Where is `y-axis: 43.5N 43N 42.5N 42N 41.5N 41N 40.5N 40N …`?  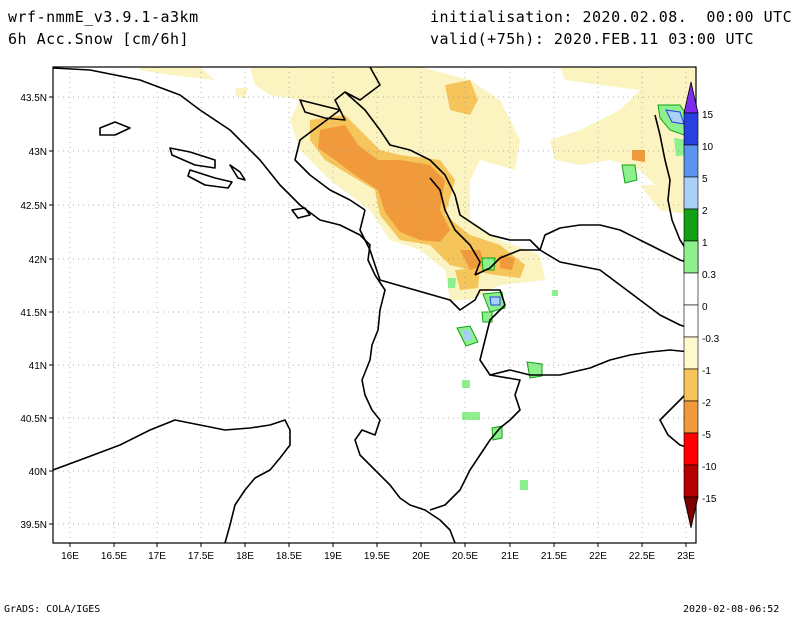 y-axis: 43.5N 43N 42.5N 42N 41.5N 41N 40.5N 40N … is located at coordinates (36, 312).